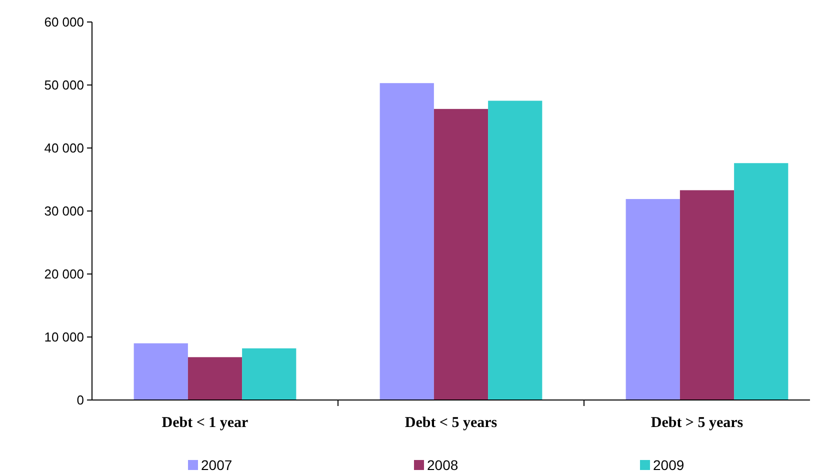  What do you see at coordinates (668, 465) in the screenshot?
I see `legend-label: 2009` at bounding box center [668, 465].